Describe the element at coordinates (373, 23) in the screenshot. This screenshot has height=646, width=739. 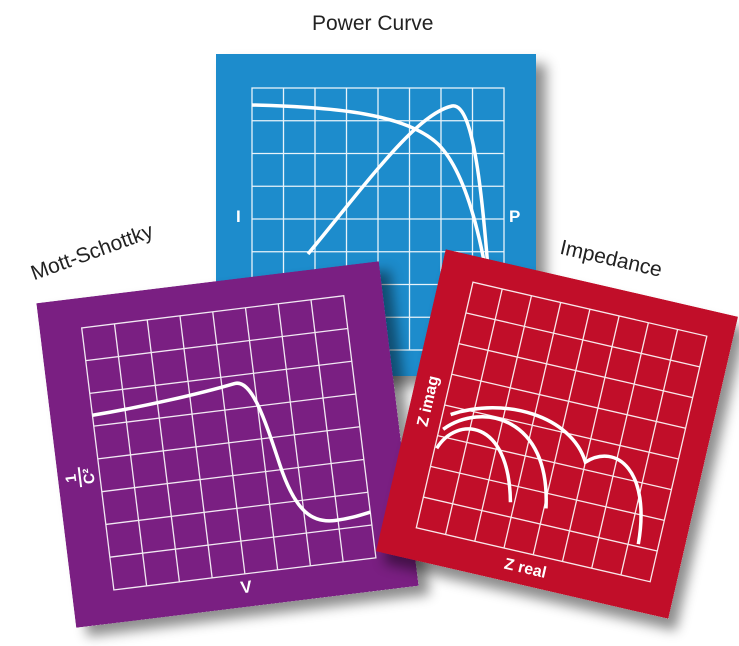
I see `power-curve-caption: Power Curve` at that location.